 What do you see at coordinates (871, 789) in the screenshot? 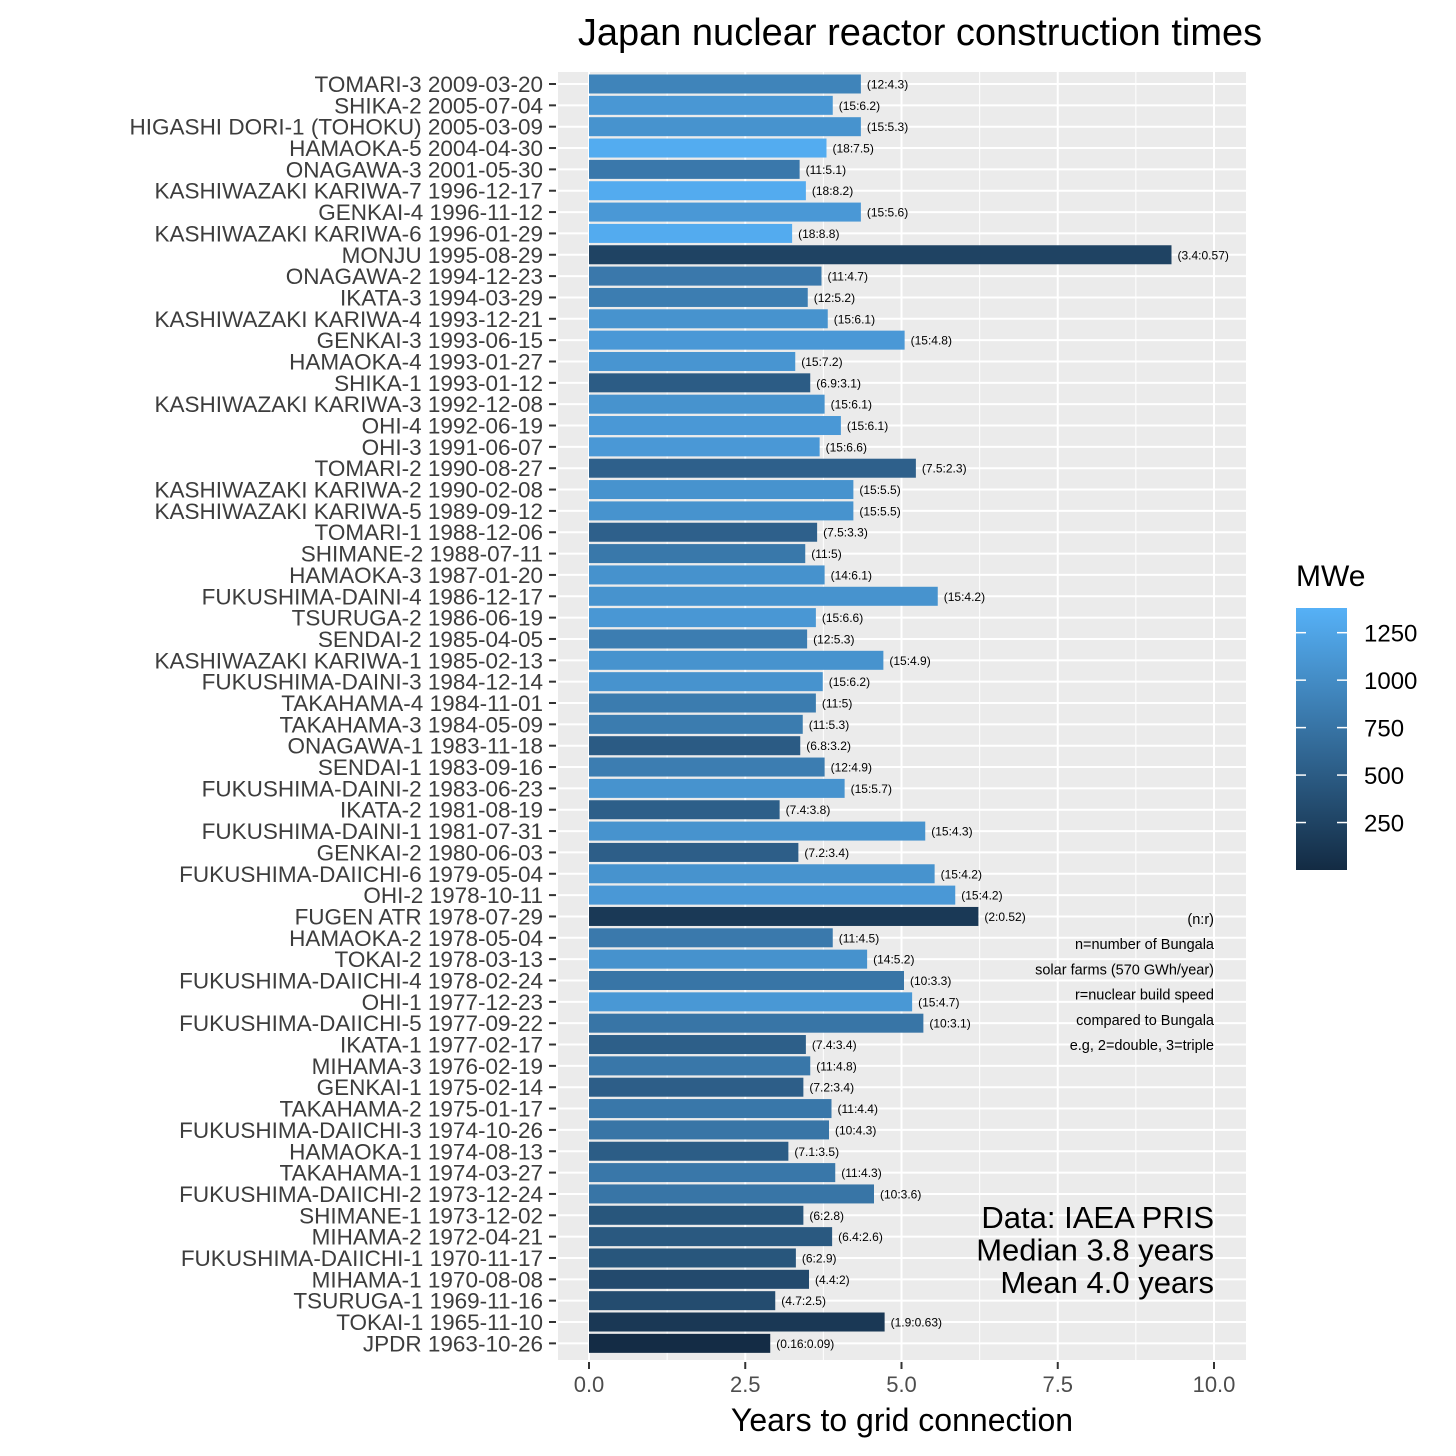
I see `bar-annotation: (15:5.7)` at bounding box center [871, 789].